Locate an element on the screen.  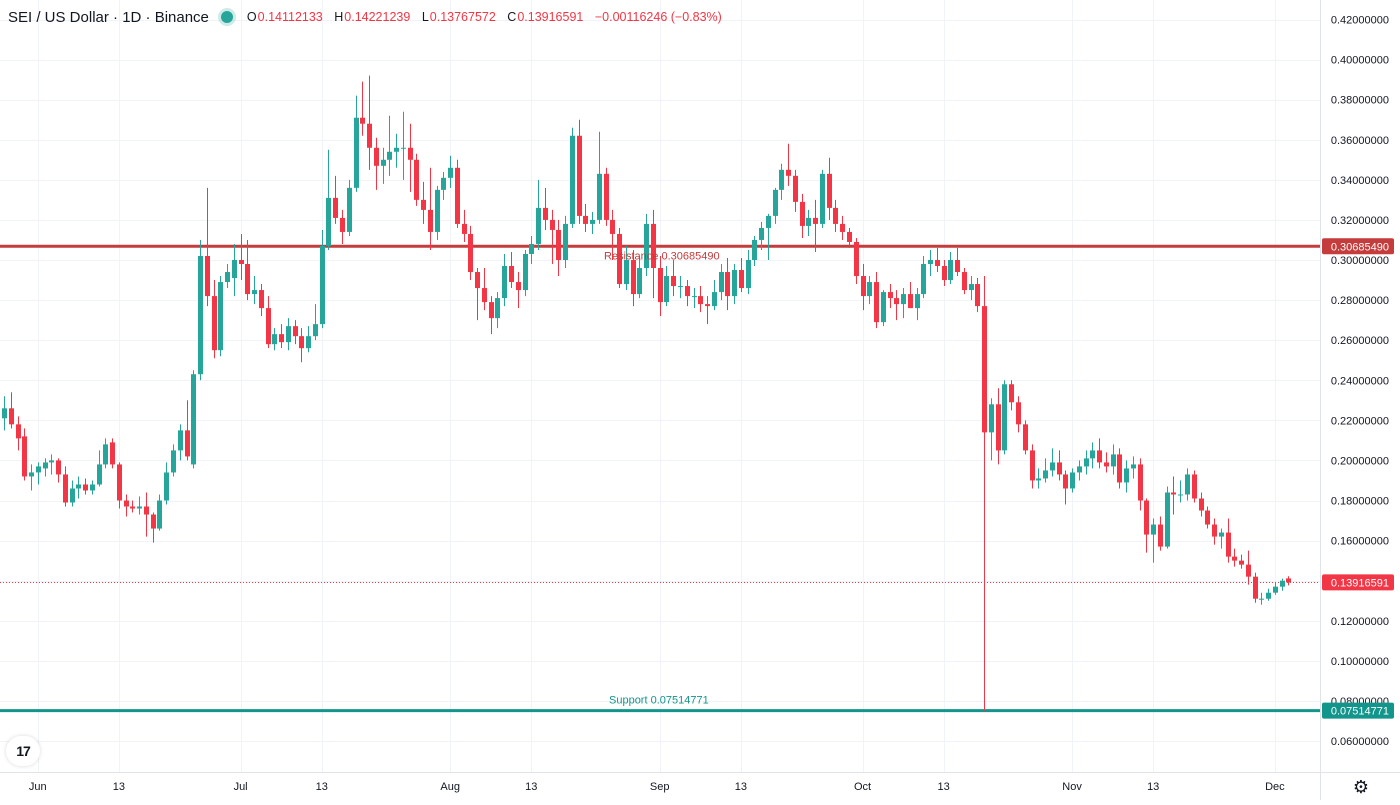
price-tick-label: 0.40000000 is located at coordinates (1360, 61).